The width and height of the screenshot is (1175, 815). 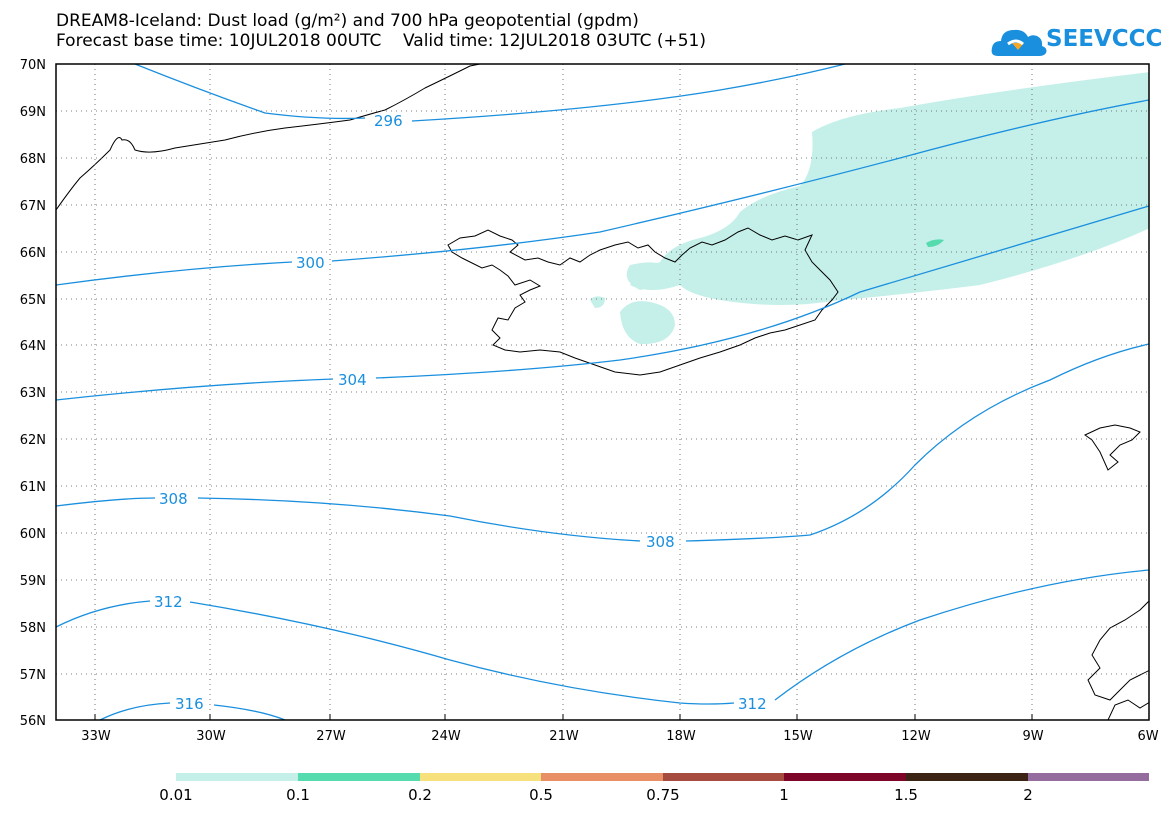 I want to click on lat-label: 68N, so click(x=33, y=159).